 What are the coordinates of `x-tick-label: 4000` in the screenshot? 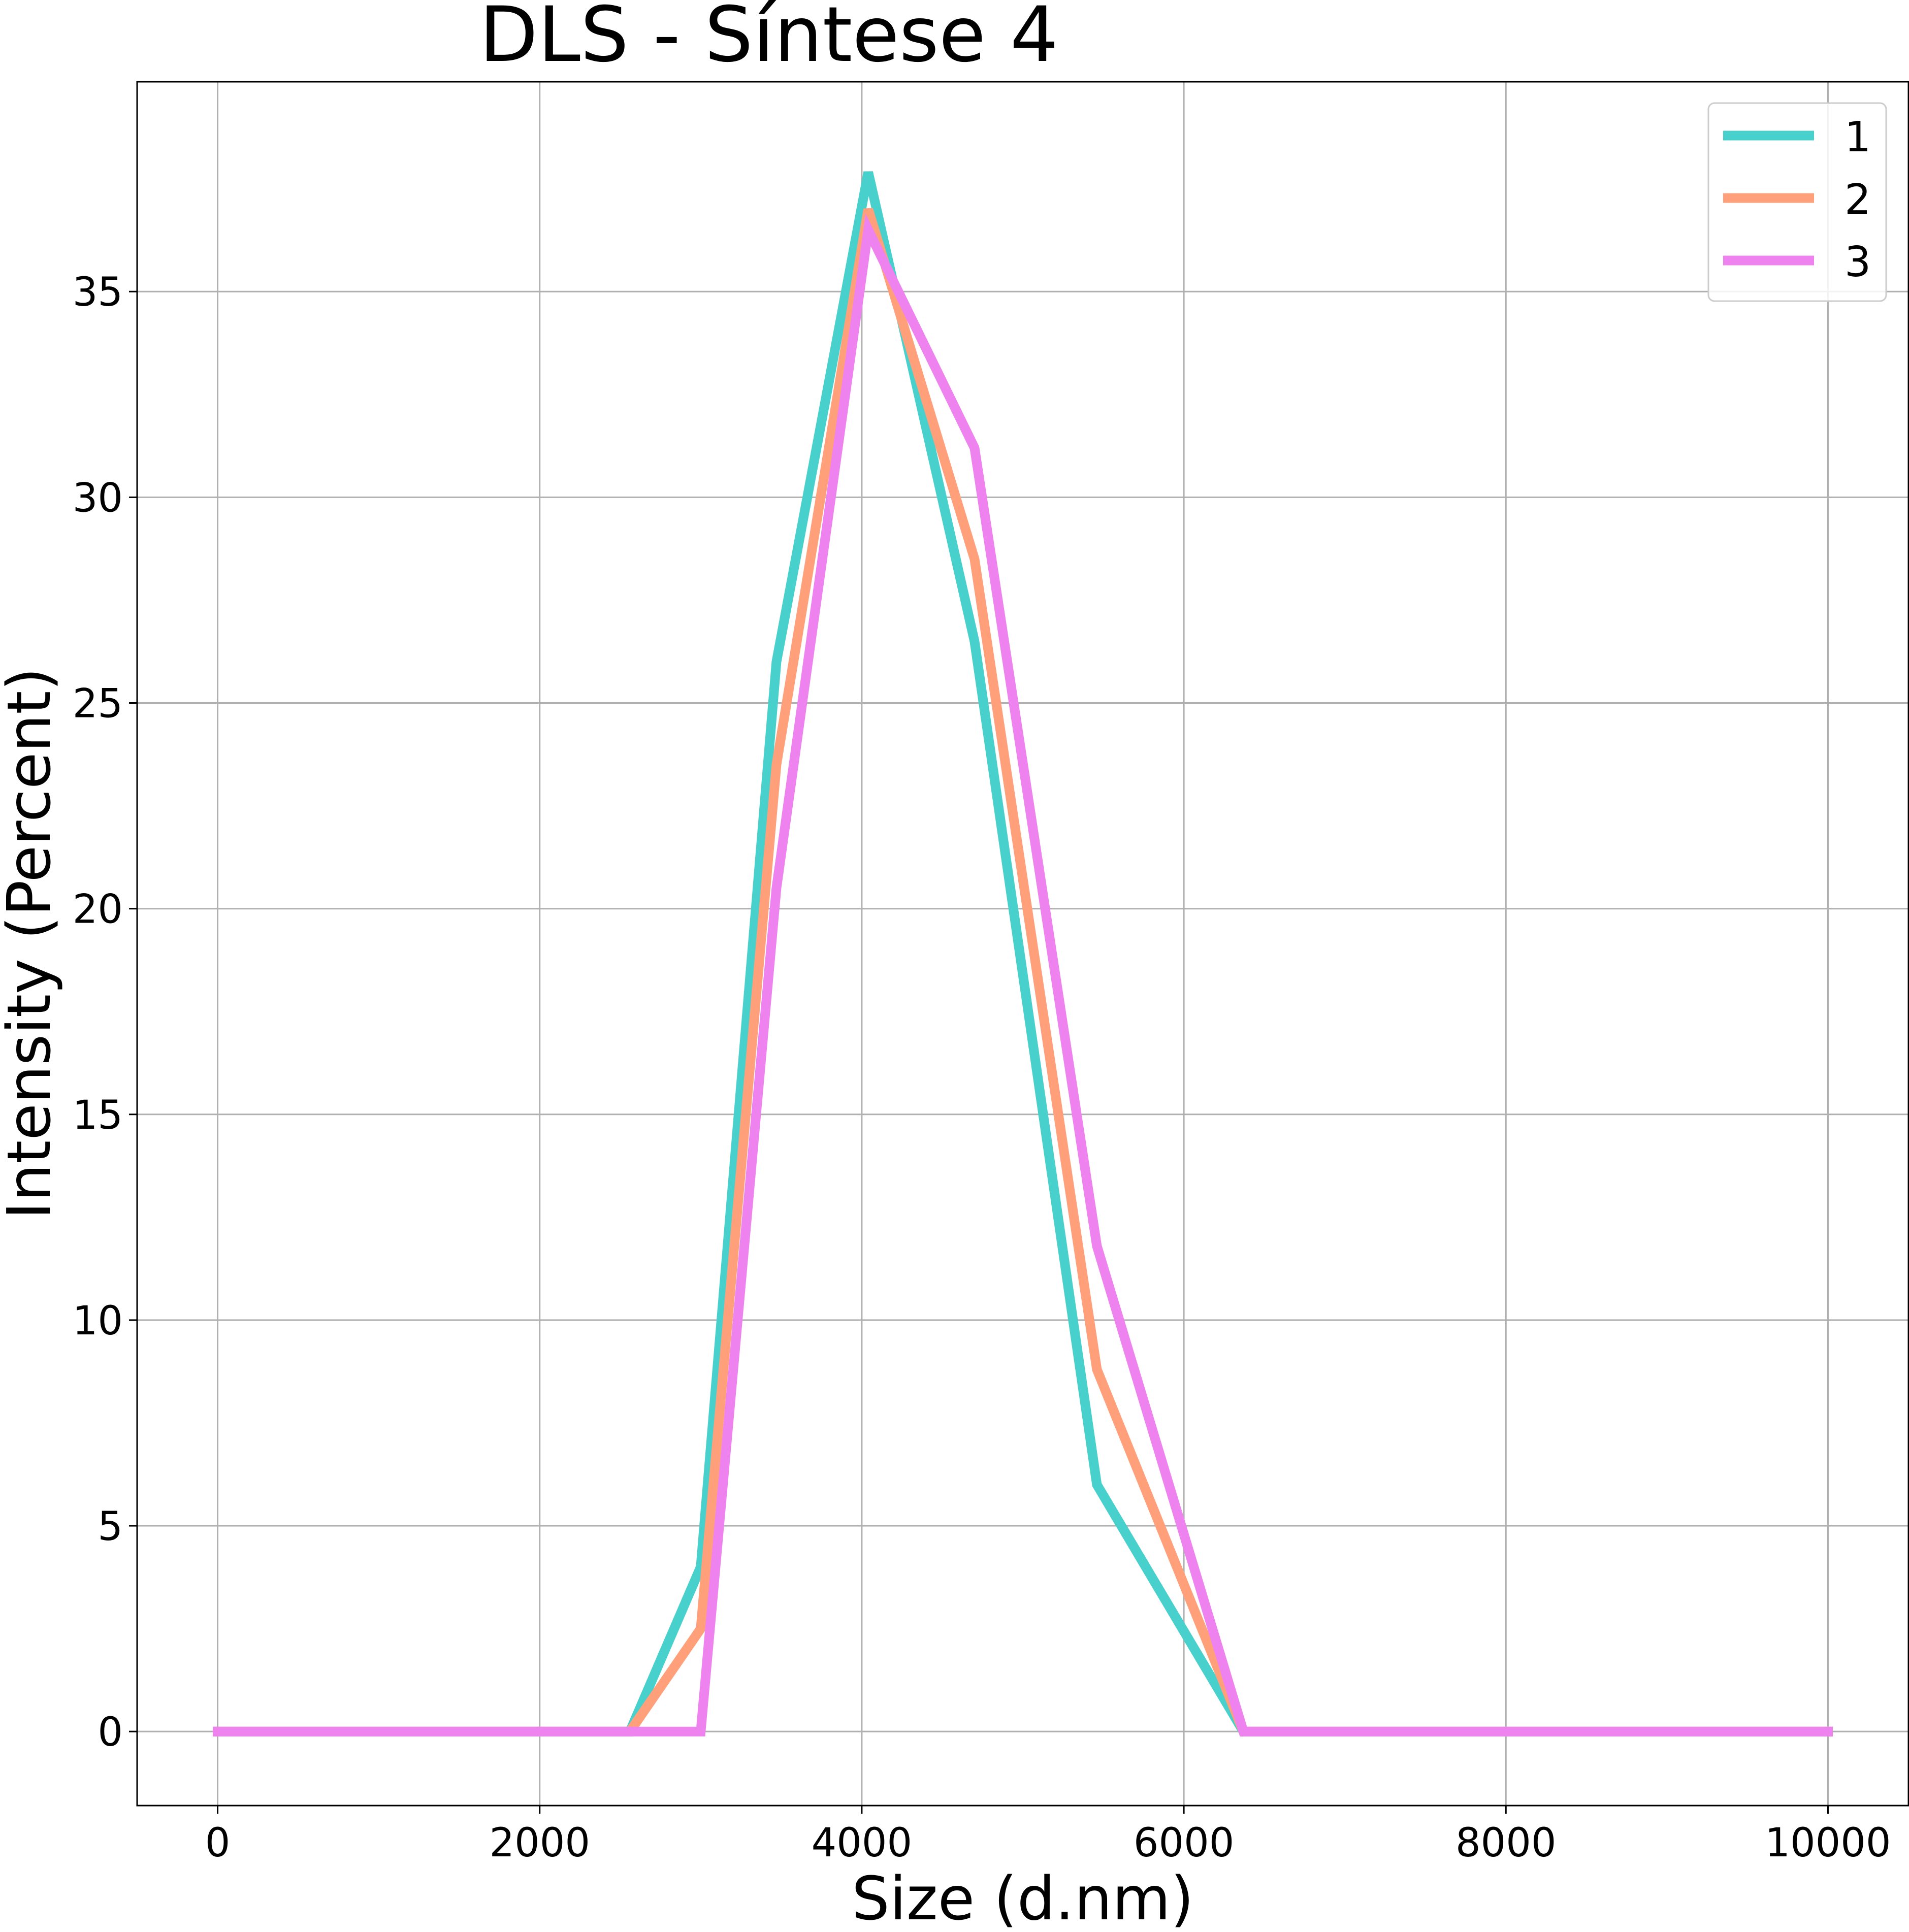 It's located at (862, 1843).